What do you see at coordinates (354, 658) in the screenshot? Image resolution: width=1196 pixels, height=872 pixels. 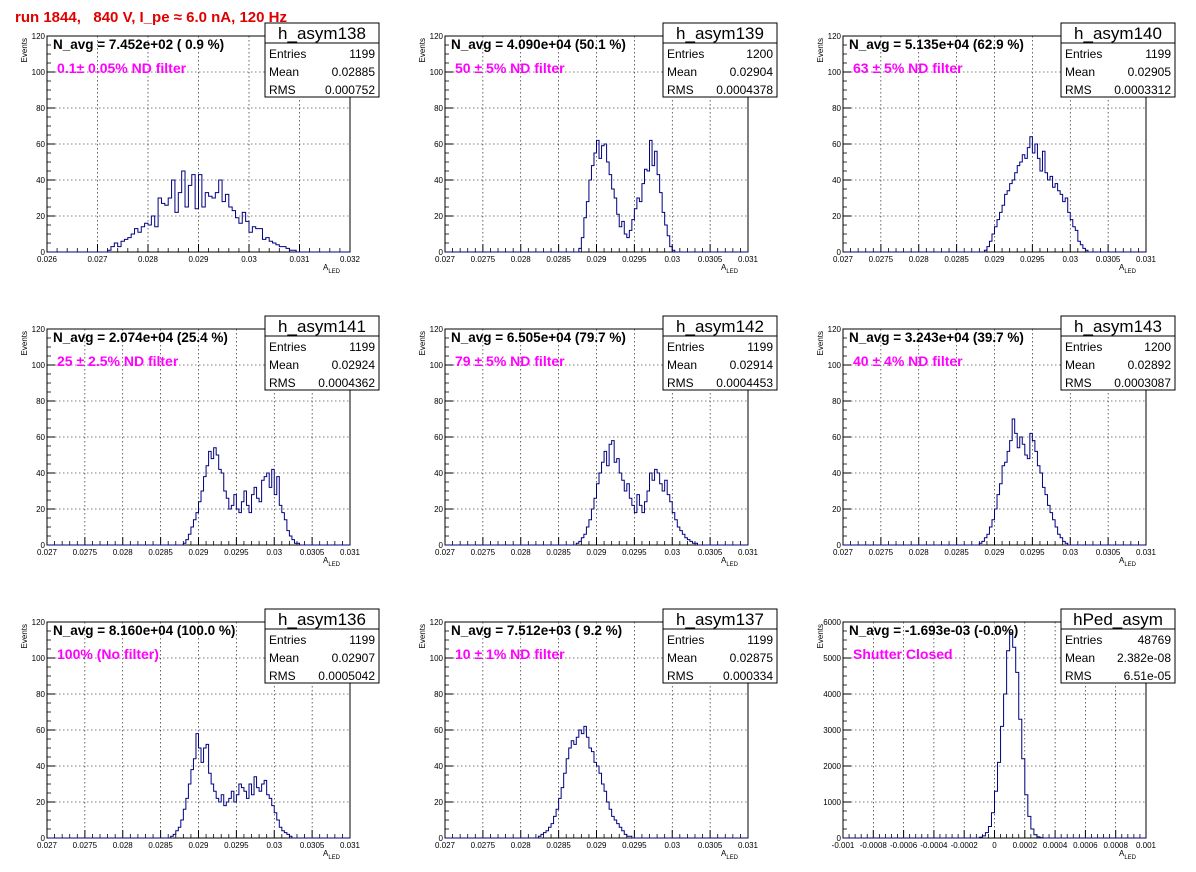 I see `stat-value: 0.02907` at bounding box center [354, 658].